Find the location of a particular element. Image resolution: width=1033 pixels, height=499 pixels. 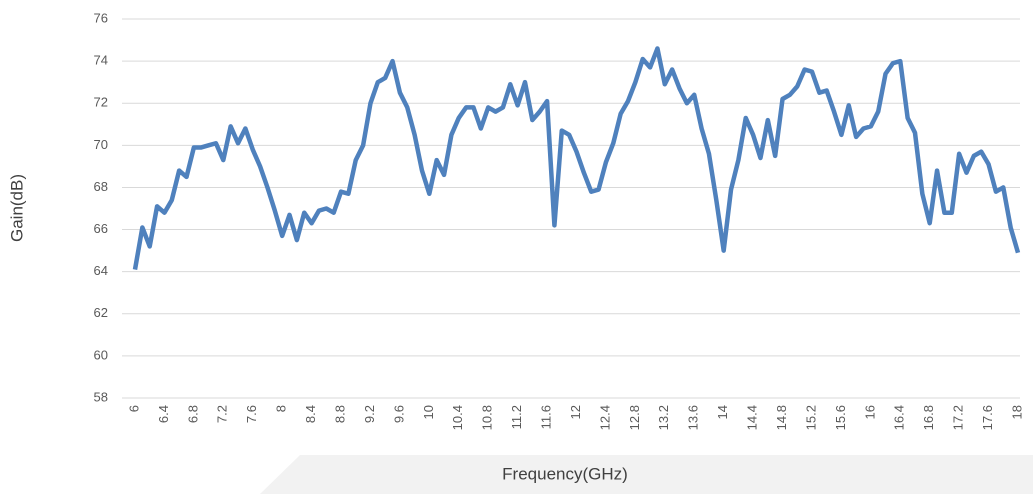

y-tick-label: 68 is located at coordinates (101, 186).